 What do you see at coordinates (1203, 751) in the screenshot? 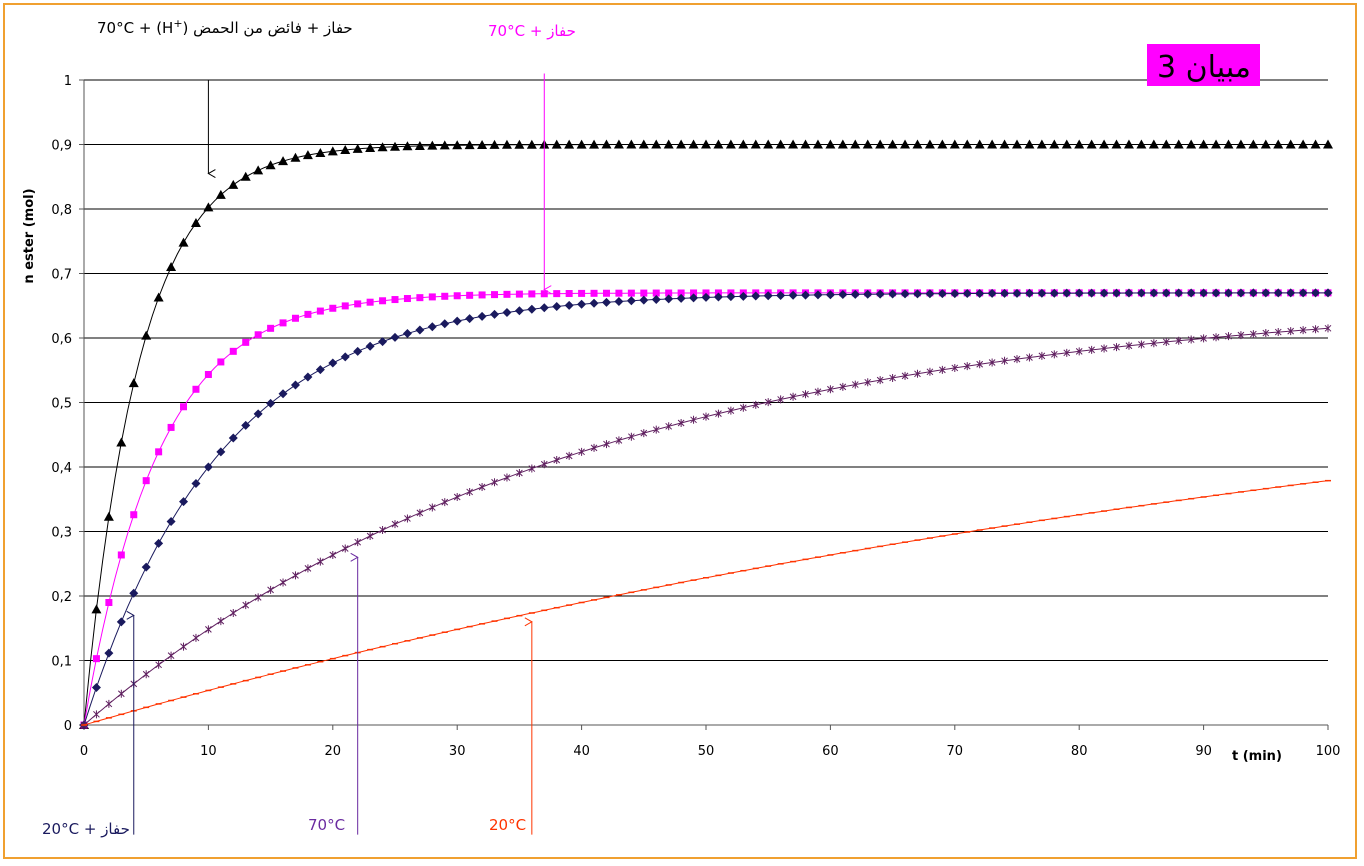
I see `x-tick-label: 90` at bounding box center [1203, 751].